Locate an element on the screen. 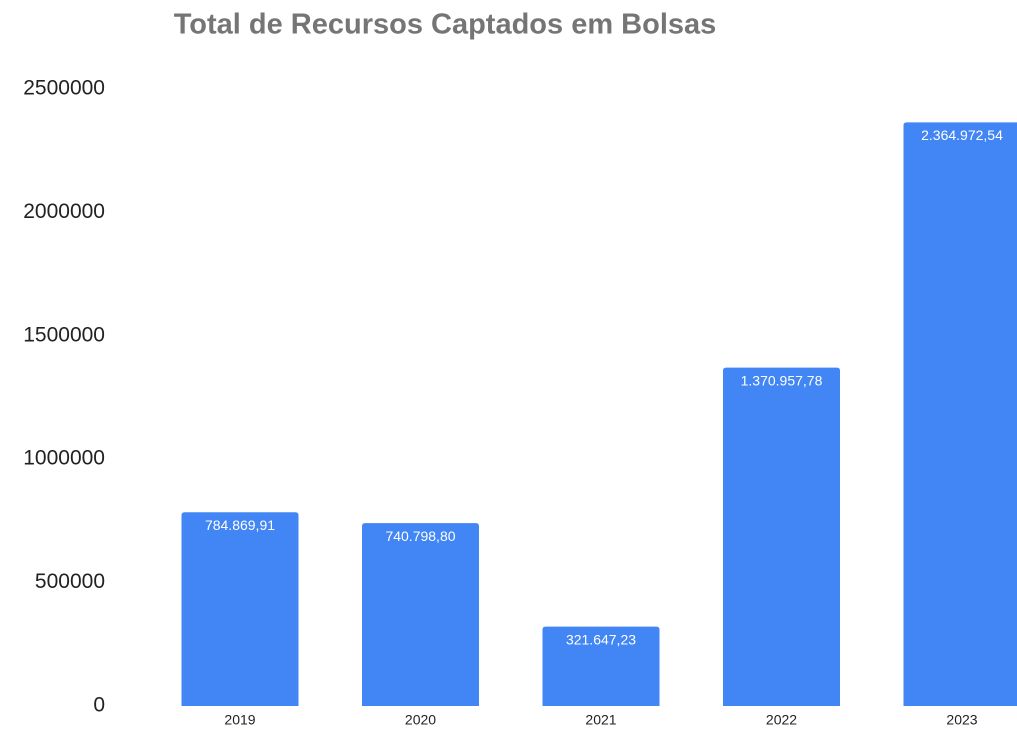  x-tick-label: 2020 is located at coordinates (420, 720).